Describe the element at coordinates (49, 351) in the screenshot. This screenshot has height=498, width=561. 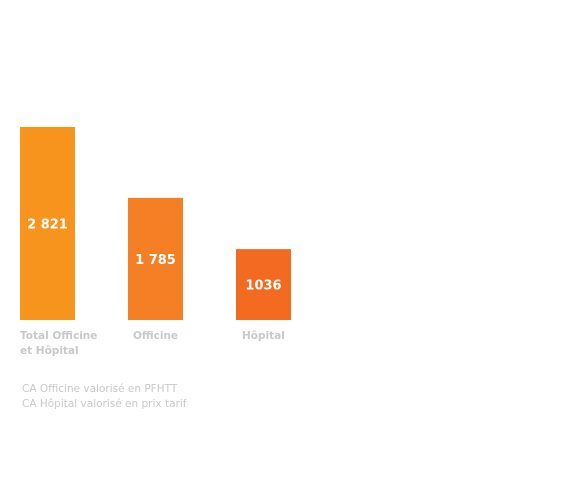
I see `category-label-total-line-2: et Hôpital` at that location.